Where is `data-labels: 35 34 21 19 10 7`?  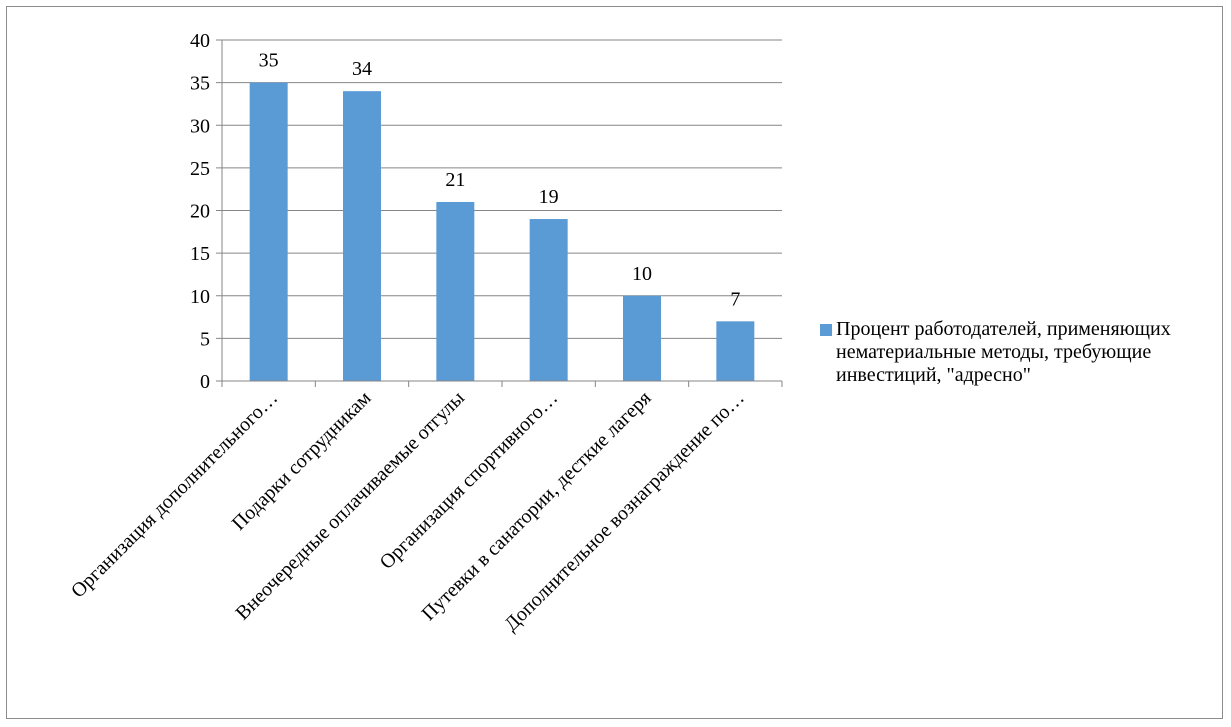
data-labels: 35 34 21 19 10 7 is located at coordinates (500, 180).